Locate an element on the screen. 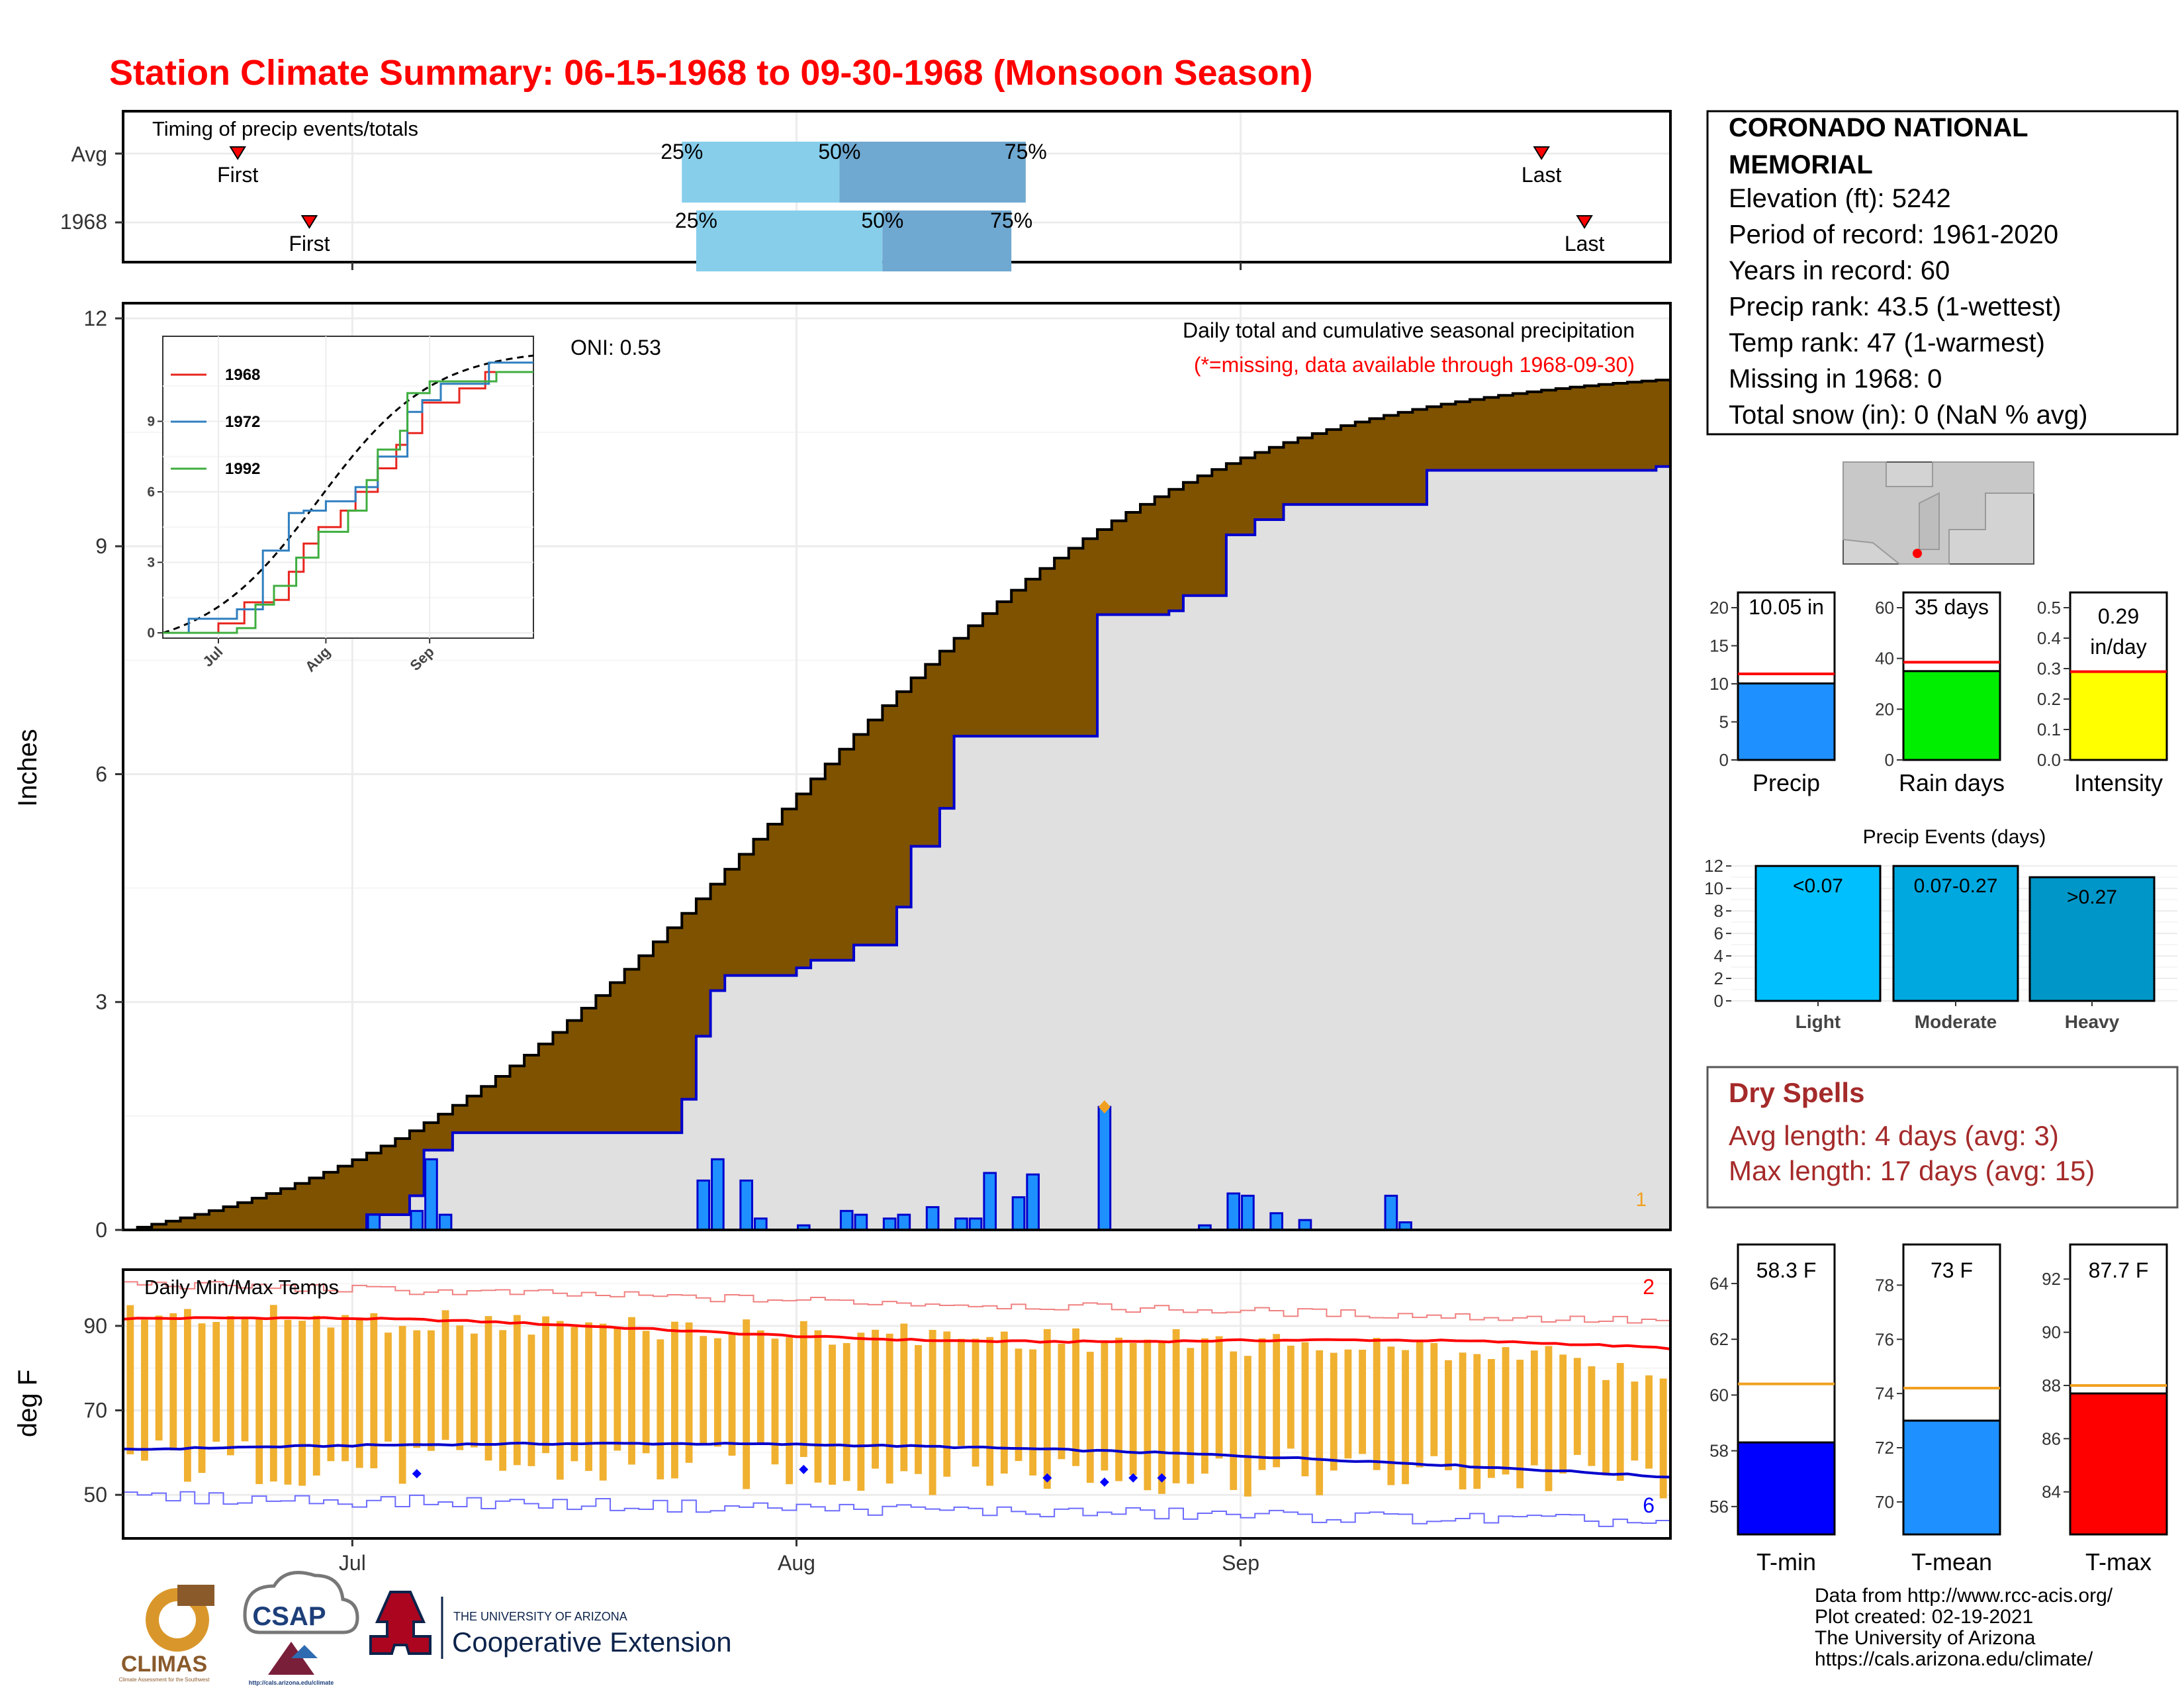 This screenshot has height=1688, width=2184. average-max-temp-line is located at coordinates (896, 1333).